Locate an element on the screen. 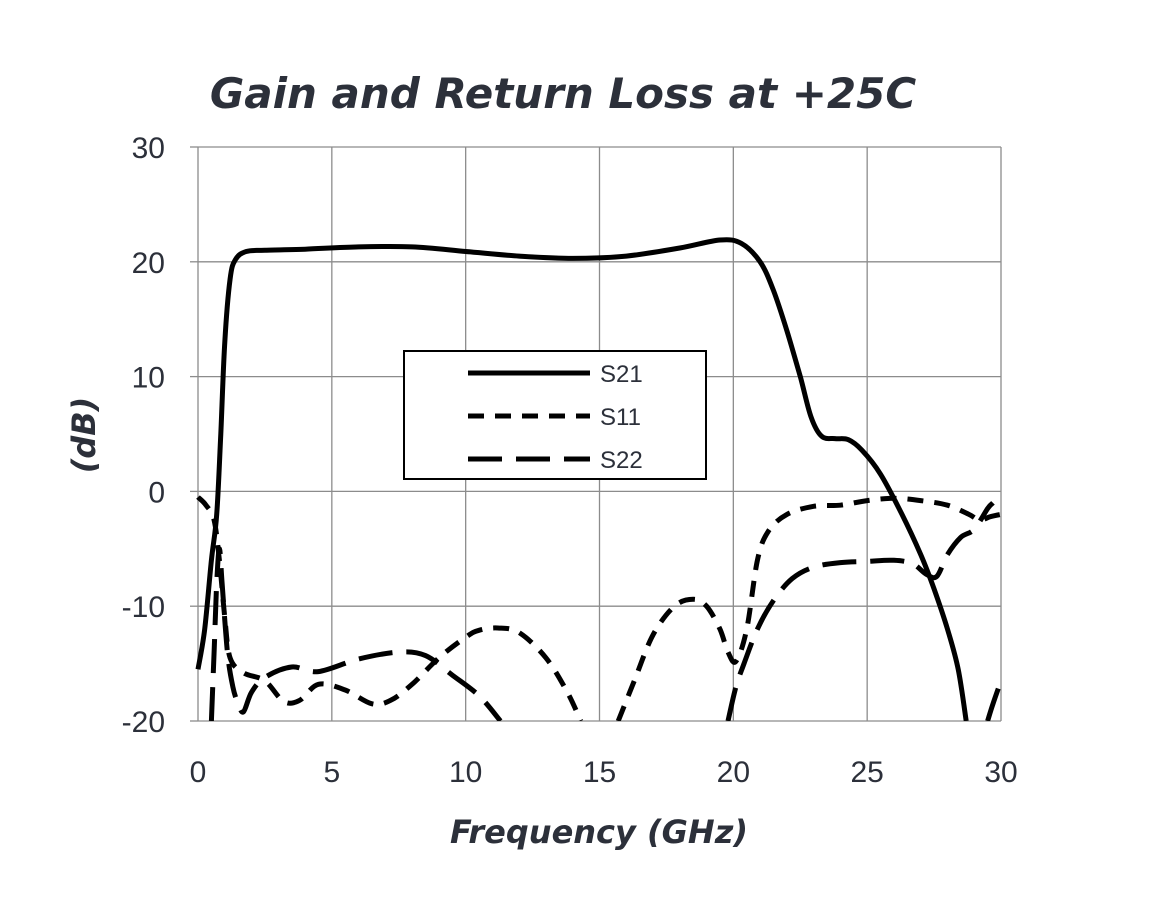 The width and height of the screenshot is (1155, 907). series-line-s11 is located at coordinates (808, 608).